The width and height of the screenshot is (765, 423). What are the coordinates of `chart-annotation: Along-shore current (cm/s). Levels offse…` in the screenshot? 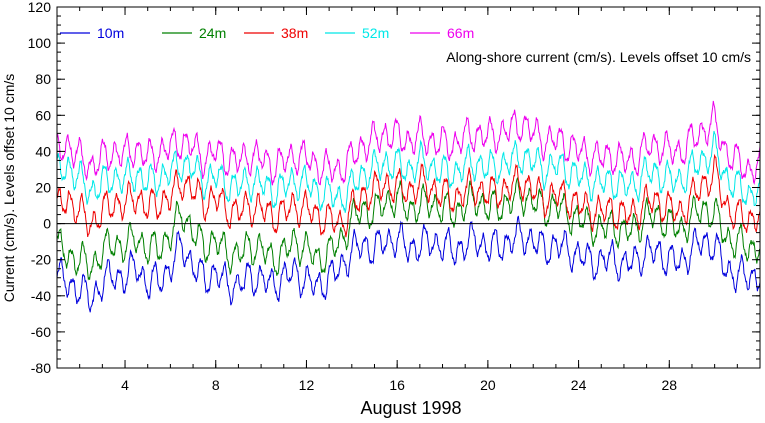 It's located at (598, 57).